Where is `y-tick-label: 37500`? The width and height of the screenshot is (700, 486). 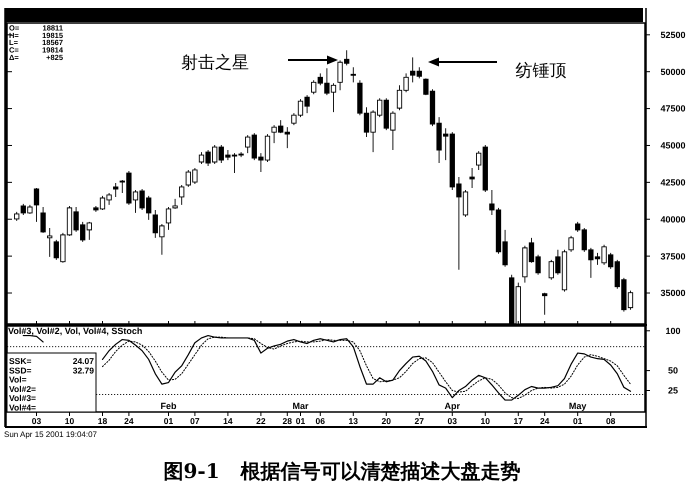 y-tick-label: 37500 is located at coordinates (673, 256).